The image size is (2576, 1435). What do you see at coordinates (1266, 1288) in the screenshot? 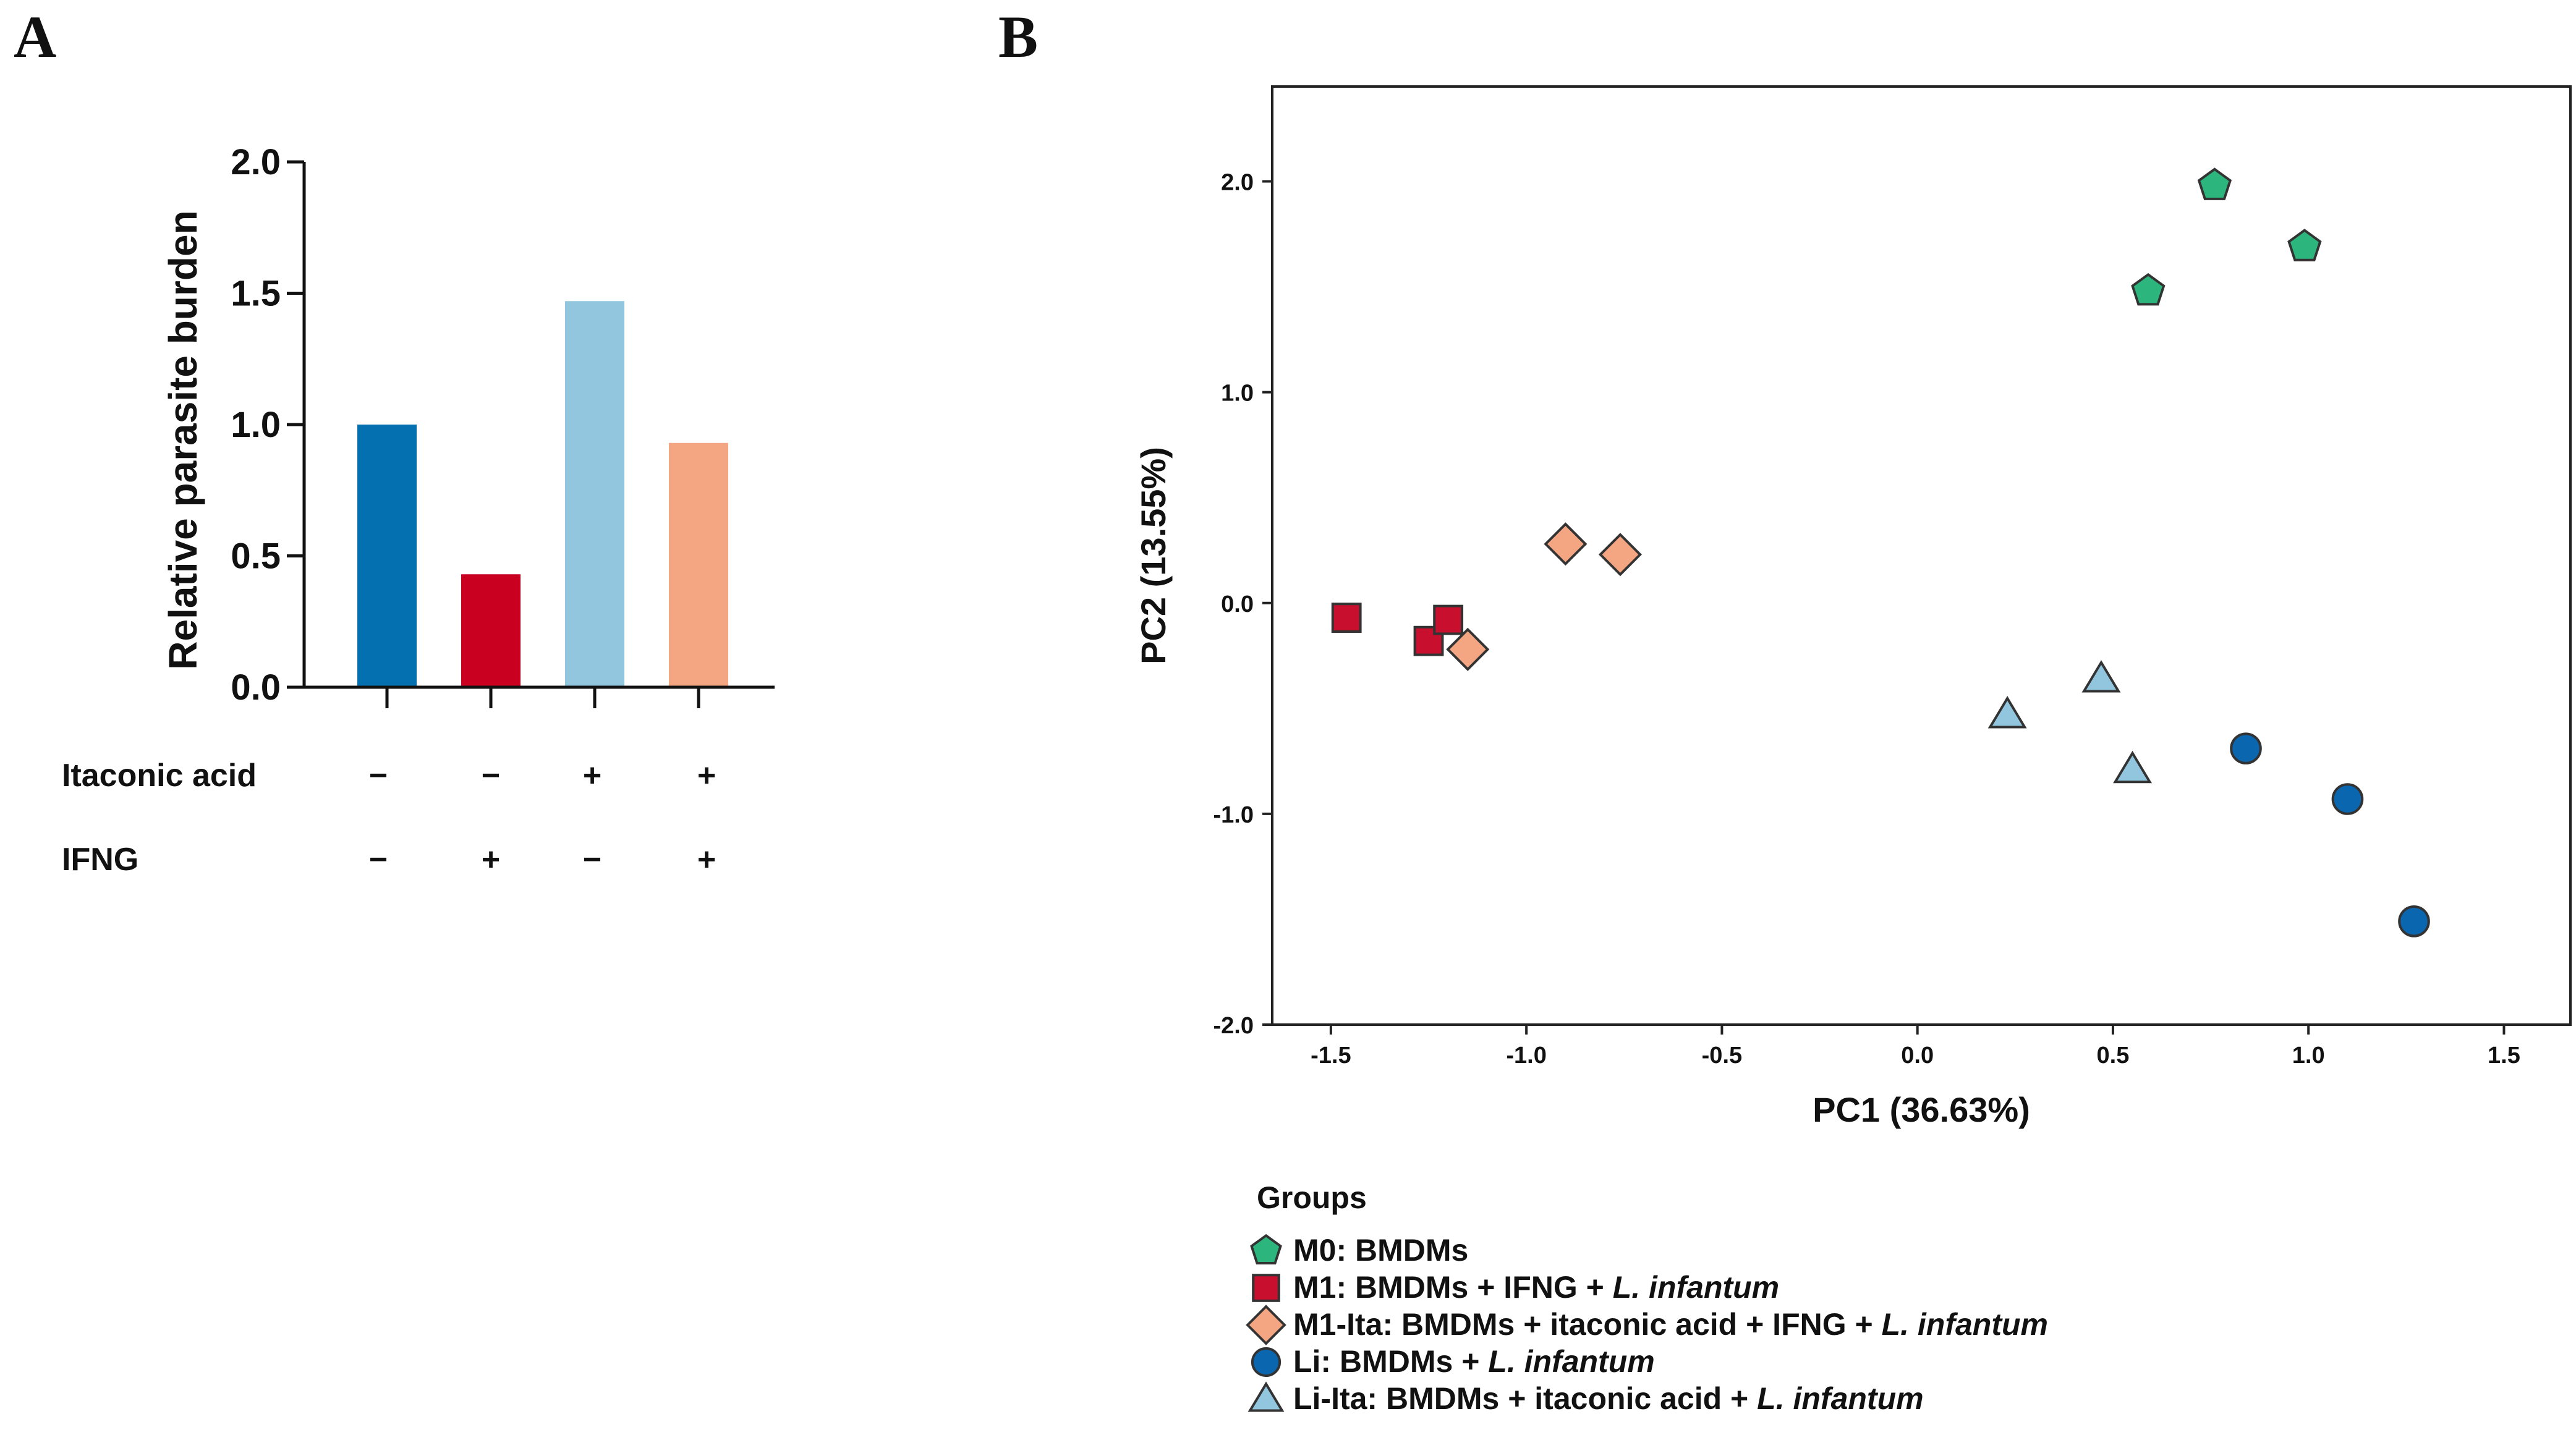
I see `legend-marker-m1` at bounding box center [1266, 1288].